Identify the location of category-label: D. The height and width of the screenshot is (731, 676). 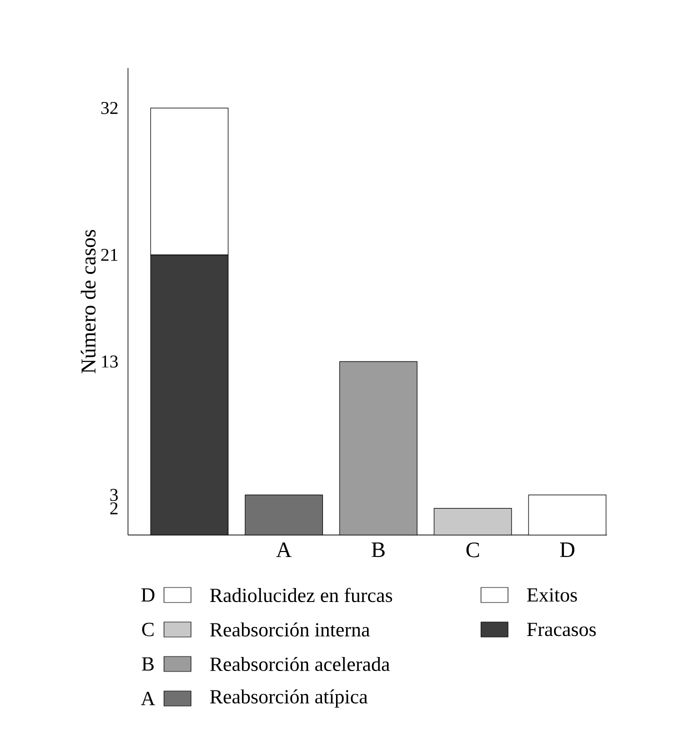
(147, 595).